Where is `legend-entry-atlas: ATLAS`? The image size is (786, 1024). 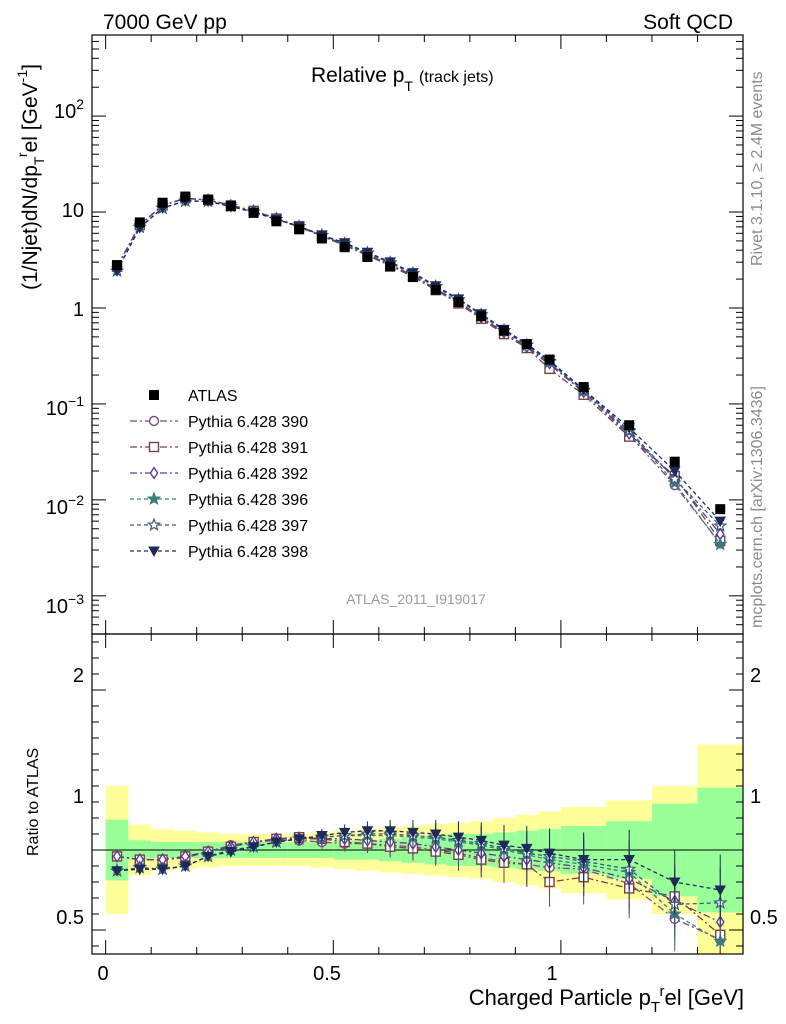
legend-entry-atlas: ATLAS is located at coordinates (193, 396).